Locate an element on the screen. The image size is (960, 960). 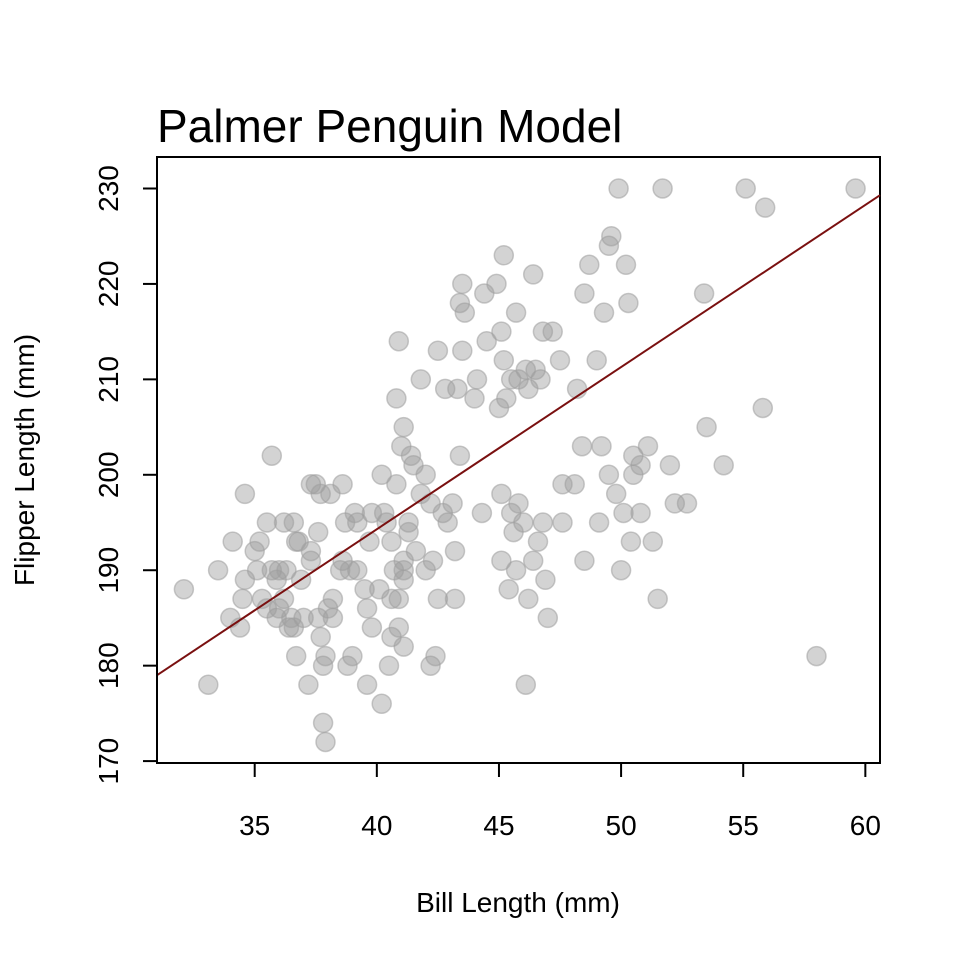
y-tick-label: 230 is located at coordinates (108, 188).